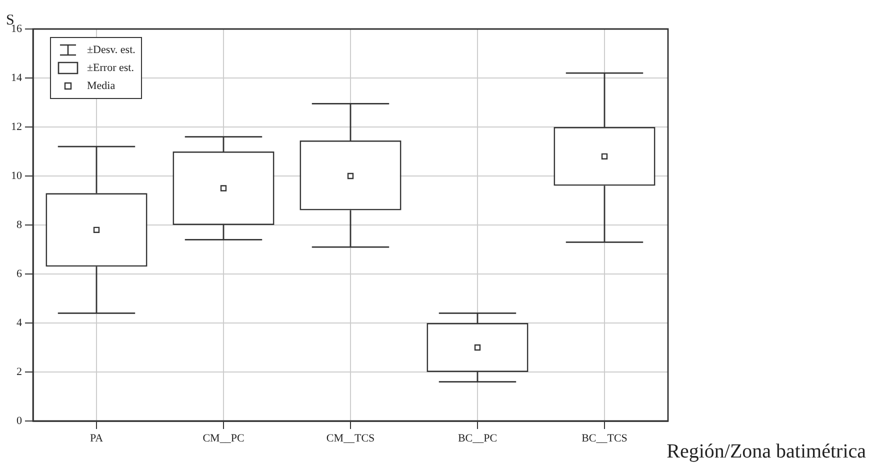 This screenshot has height=465, width=870. What do you see at coordinates (16, 126) in the screenshot?
I see `y-tick-label: 12` at bounding box center [16, 126].